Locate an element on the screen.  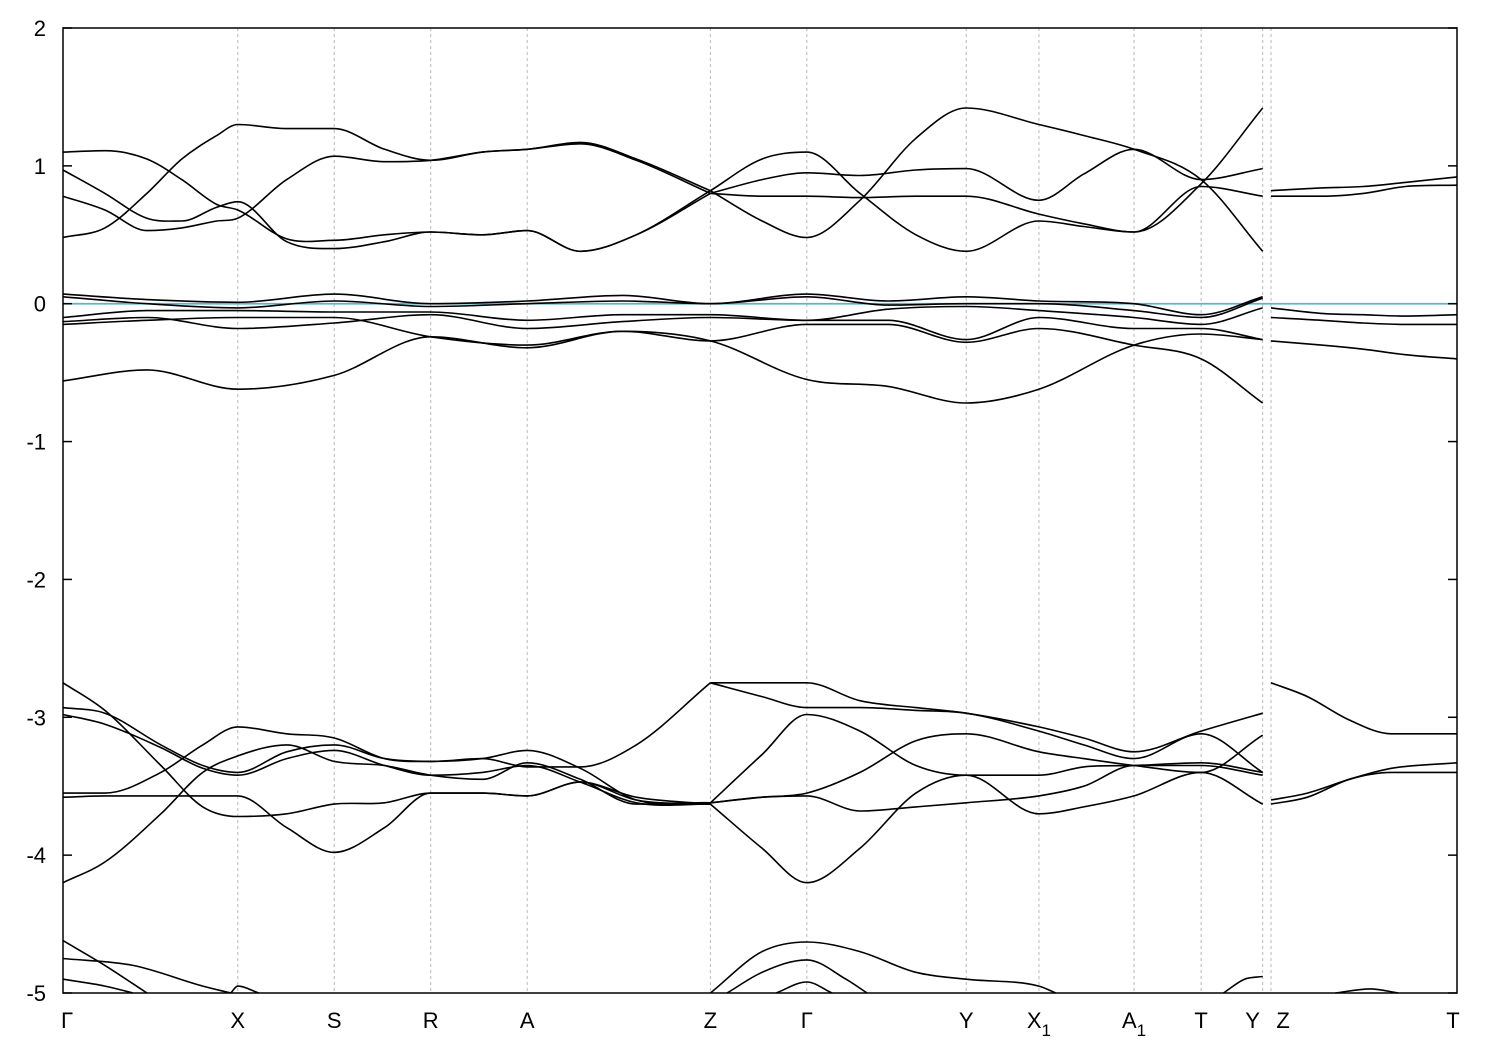
x-tick-label: S is located at coordinates (334, 1020).